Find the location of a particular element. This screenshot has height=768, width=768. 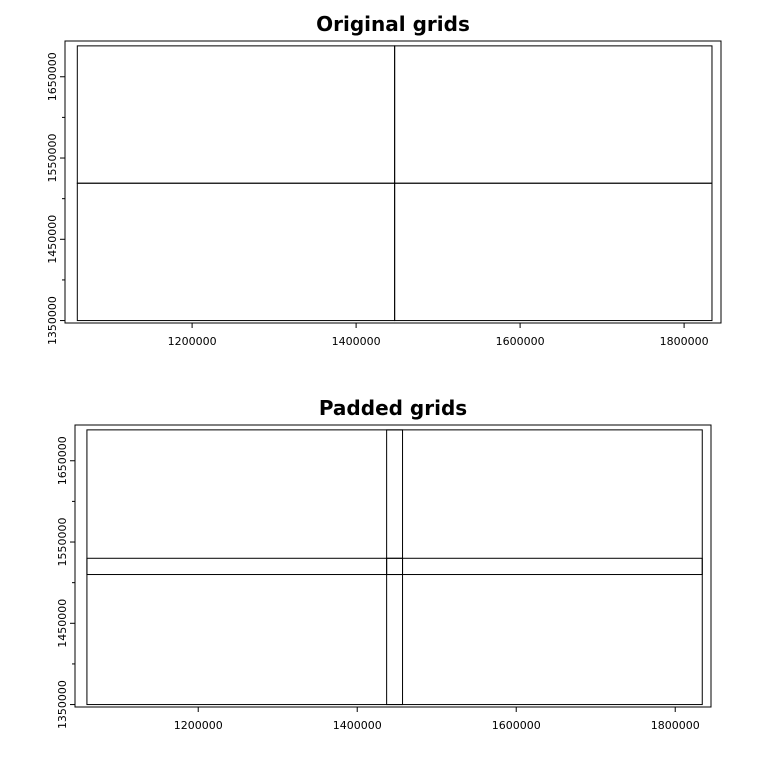

original-grids-title: Original grids is located at coordinates (393, 24).